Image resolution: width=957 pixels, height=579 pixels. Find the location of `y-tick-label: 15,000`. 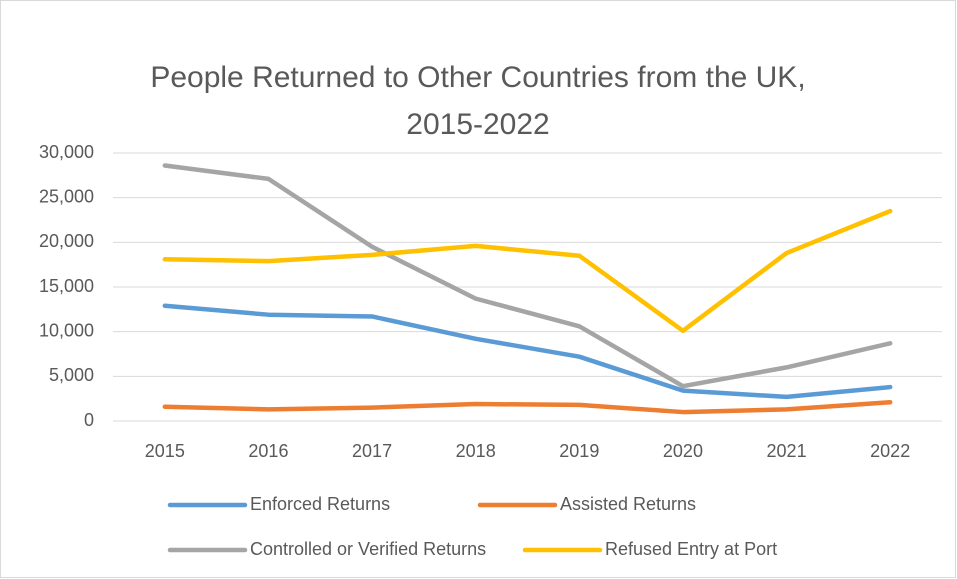

y-tick-label: 15,000 is located at coordinates (66, 286).